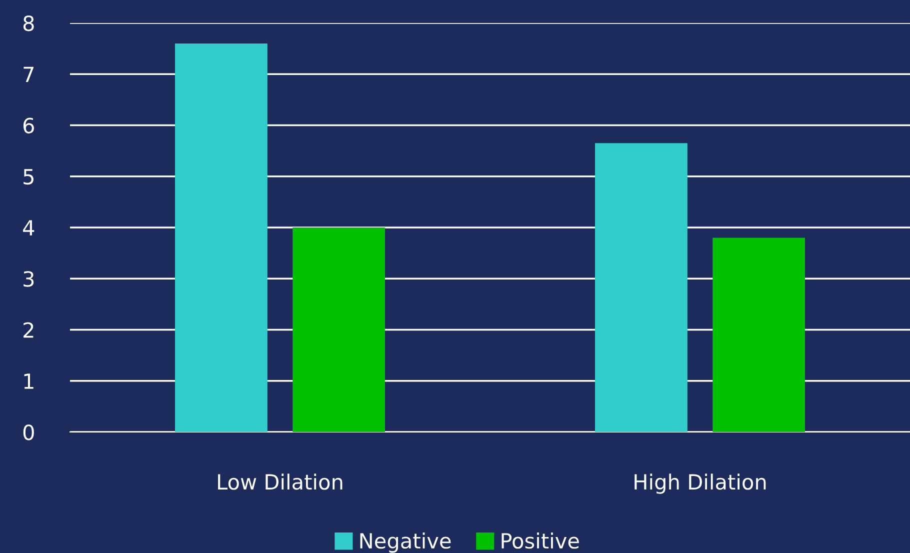 The image size is (910, 553). What do you see at coordinates (28, 432) in the screenshot?
I see `y-tick-label: 0` at bounding box center [28, 432].